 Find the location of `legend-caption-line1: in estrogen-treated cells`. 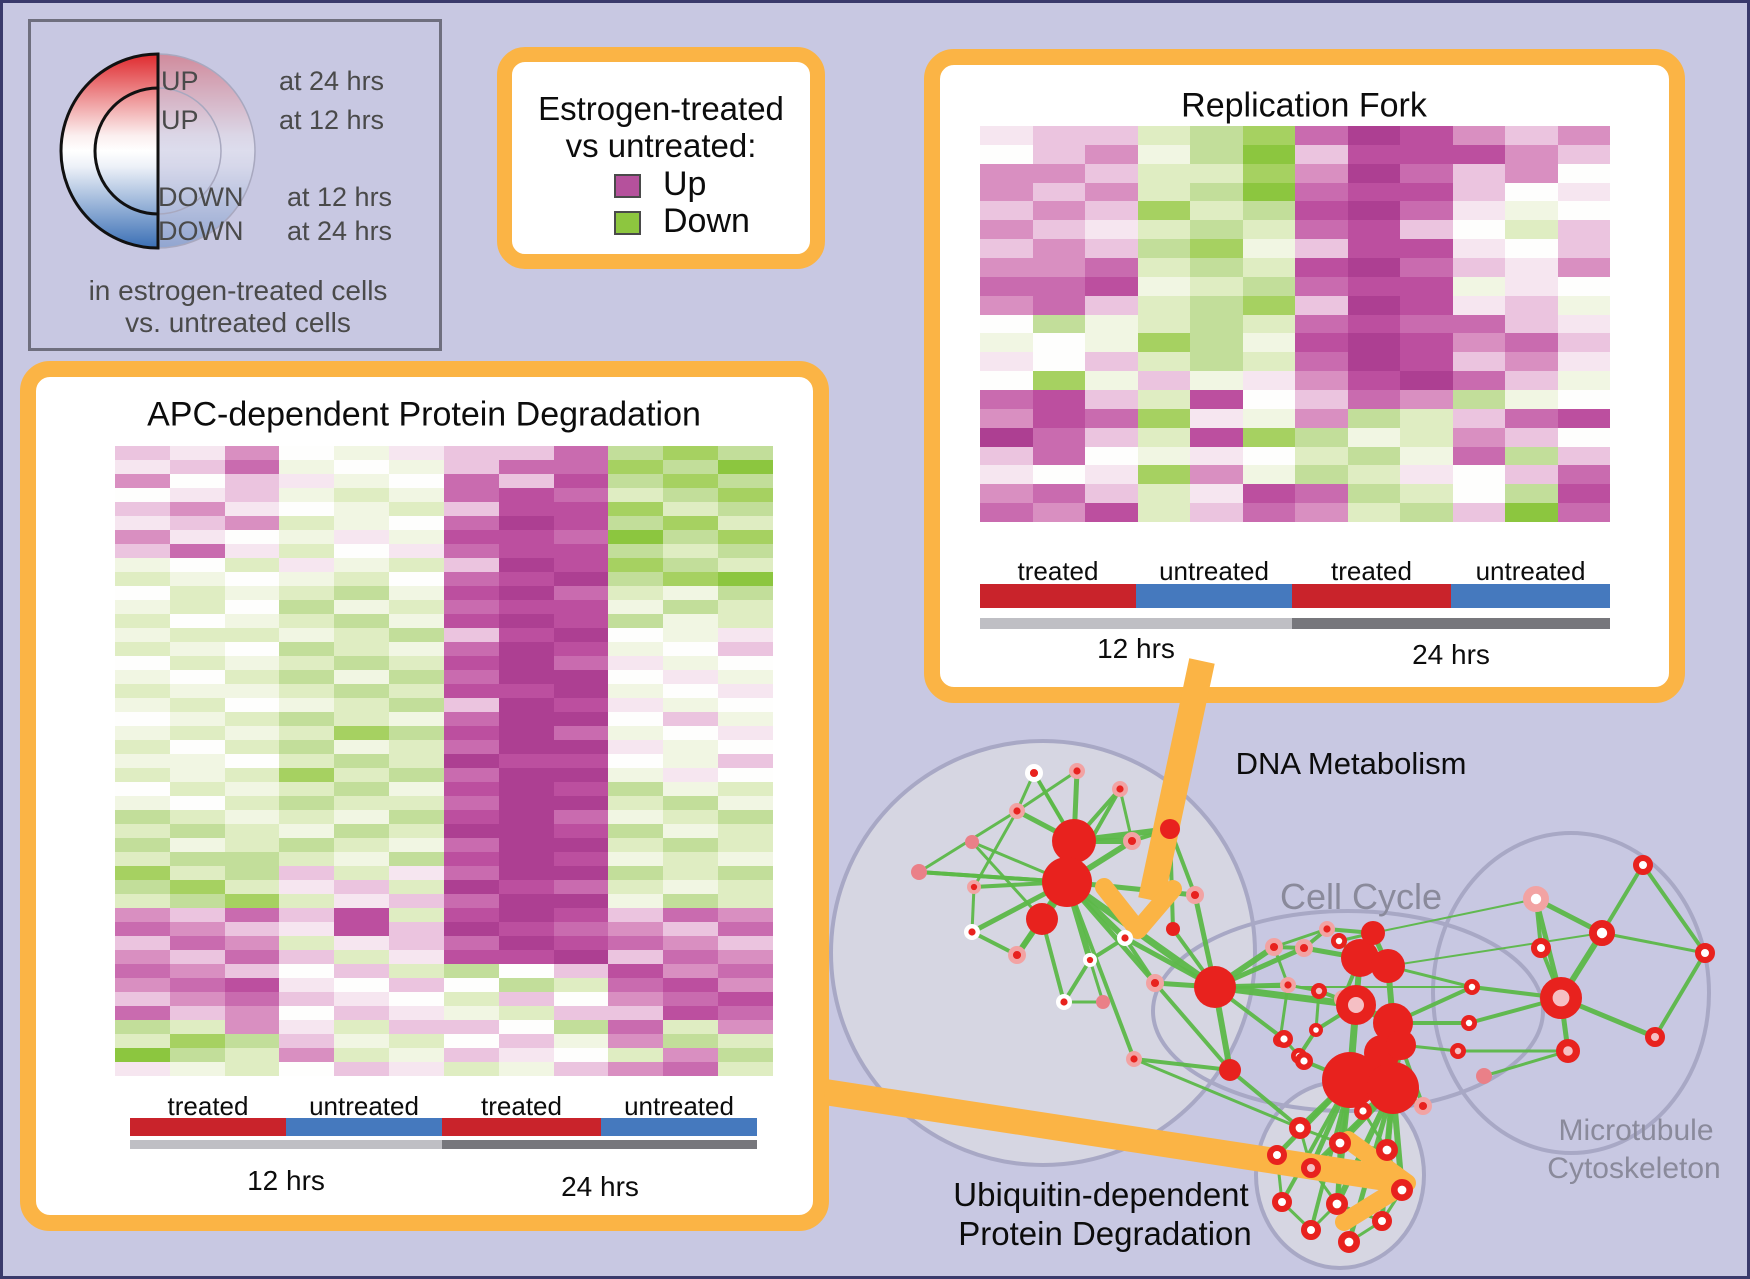

legend-caption-line1: in estrogen-treated cells is located at coordinates (238, 290).